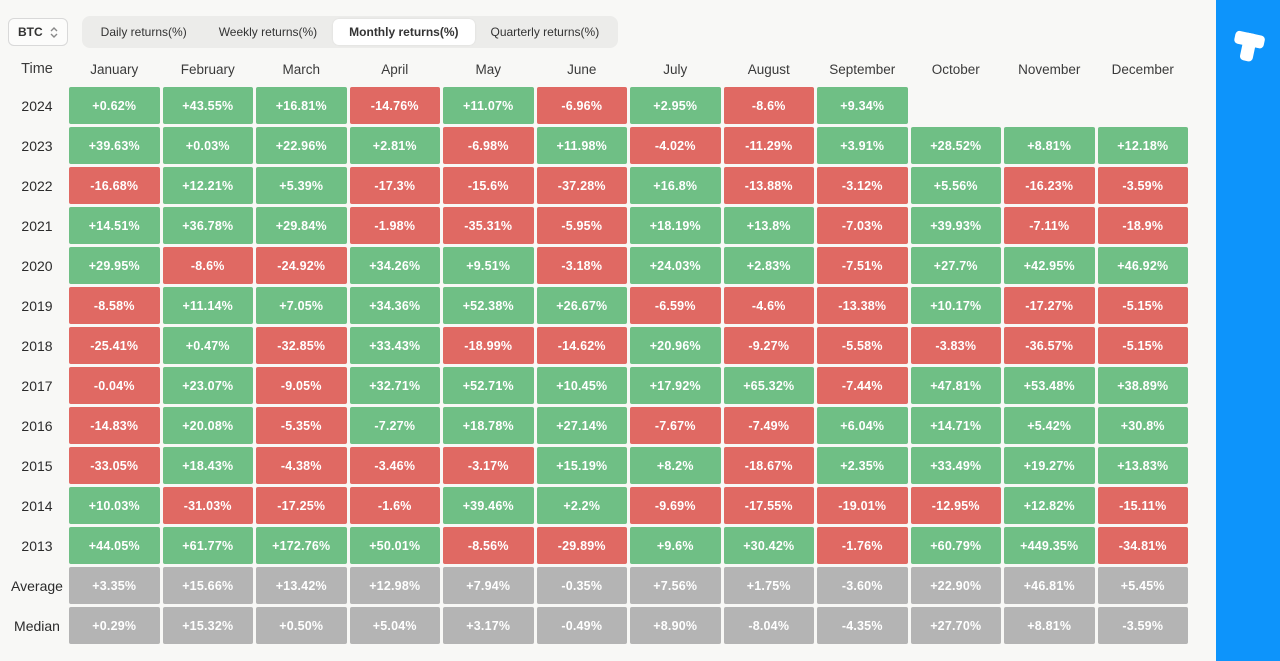 The width and height of the screenshot is (1280, 661). I want to click on return-cell: +32.71%, so click(394, 385).